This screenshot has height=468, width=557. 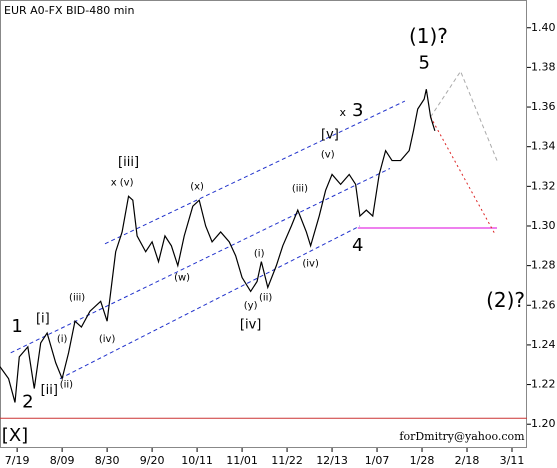 I want to click on x-tick-label: 9/20, so click(x=152, y=460).